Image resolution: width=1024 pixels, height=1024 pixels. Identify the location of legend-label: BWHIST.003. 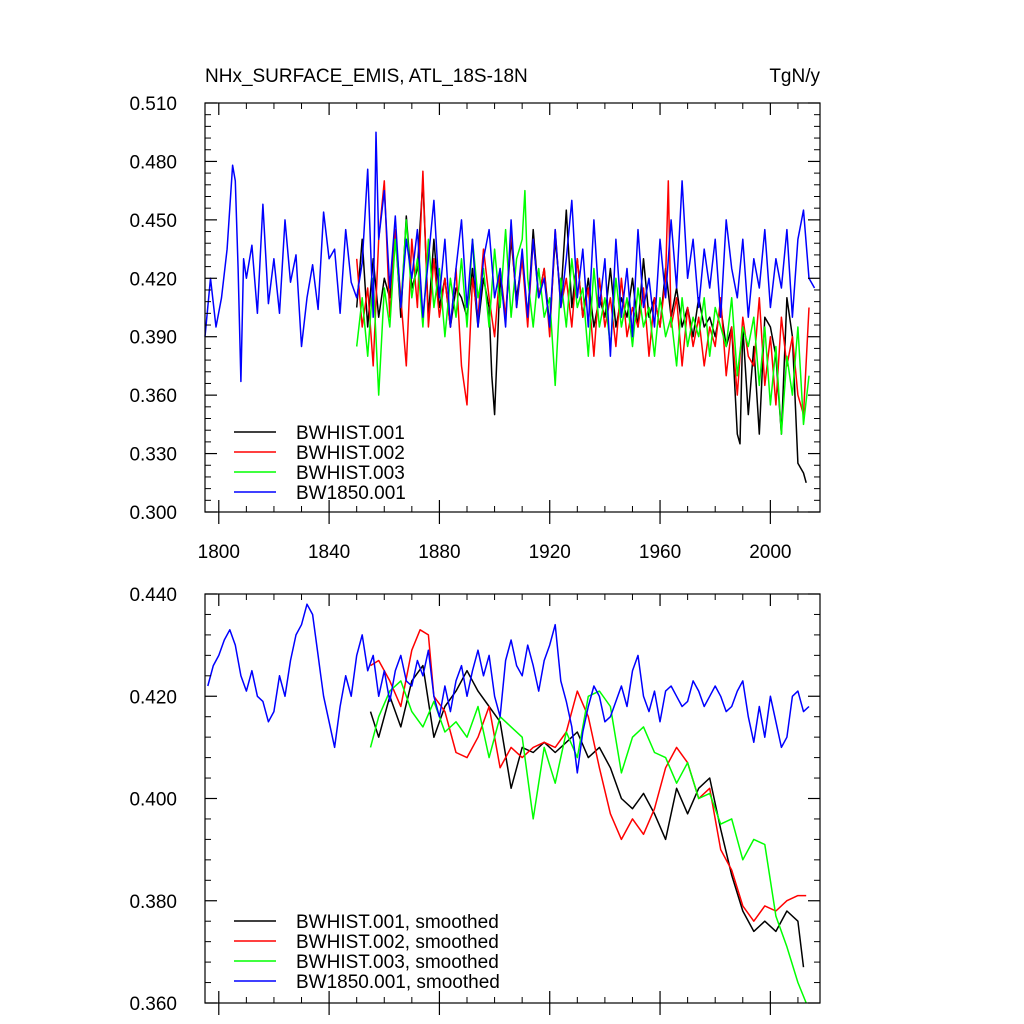
(350, 473).